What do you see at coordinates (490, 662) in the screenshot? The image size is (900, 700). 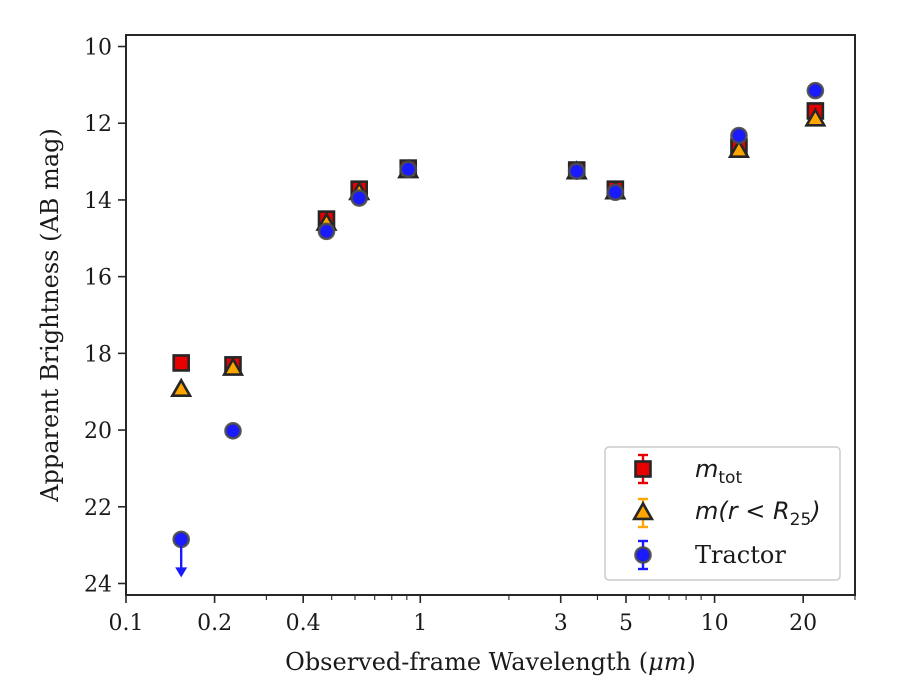 I see `x-axis-label: Observed-frame Wavelength (μm)` at bounding box center [490, 662].